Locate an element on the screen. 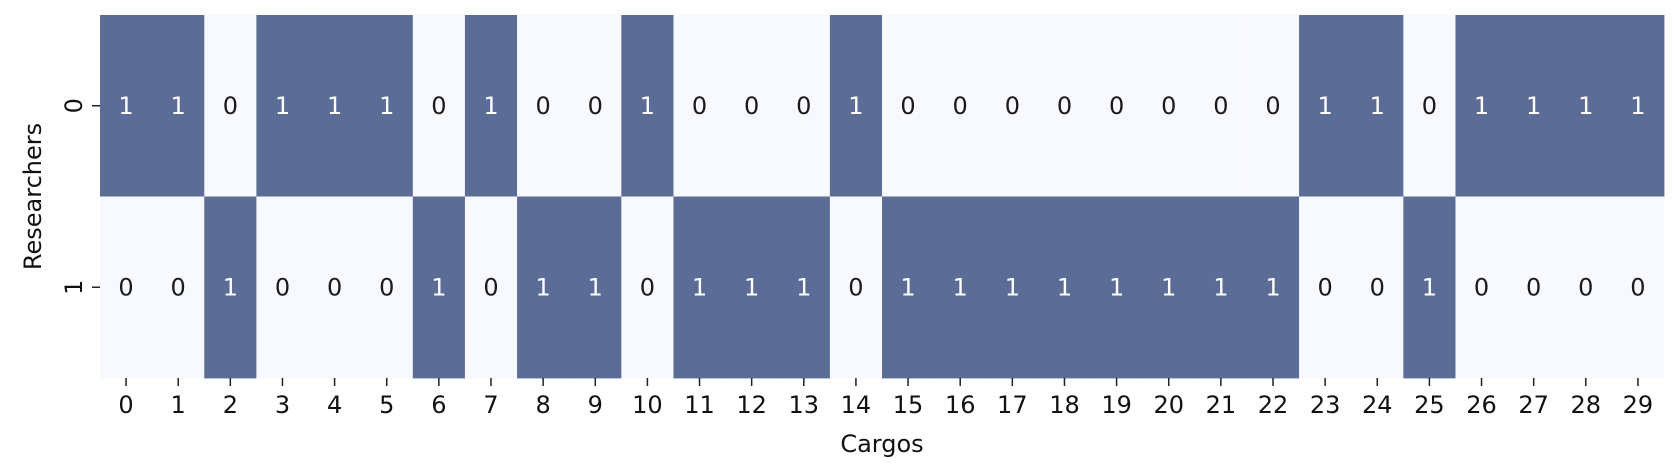  x-tick-label: 26 is located at coordinates (1481, 405).